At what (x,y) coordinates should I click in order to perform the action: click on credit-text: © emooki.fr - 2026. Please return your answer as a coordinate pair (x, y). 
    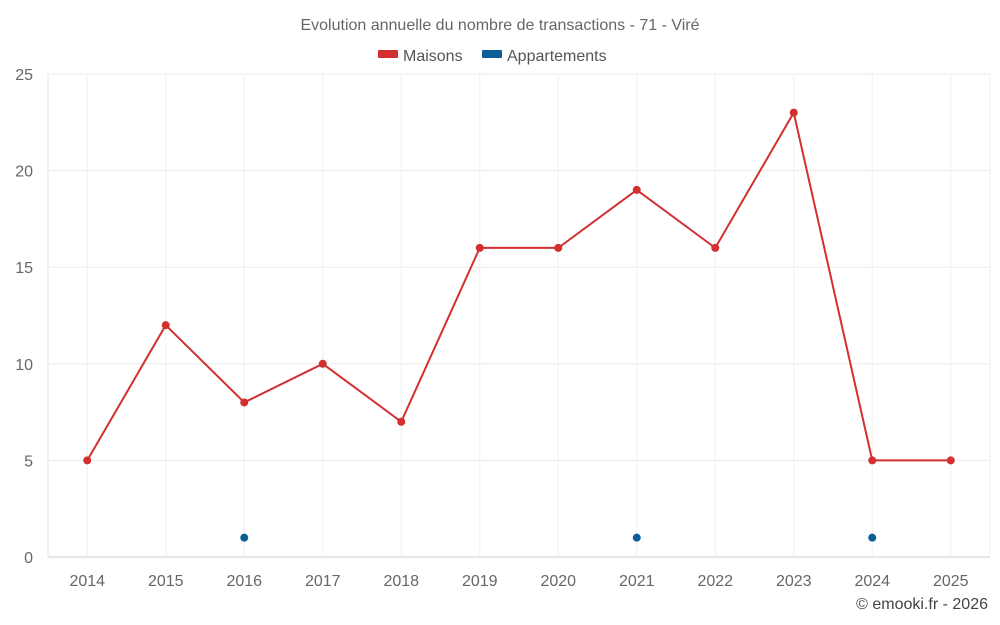
    Looking at the image, I should click on (922, 604).